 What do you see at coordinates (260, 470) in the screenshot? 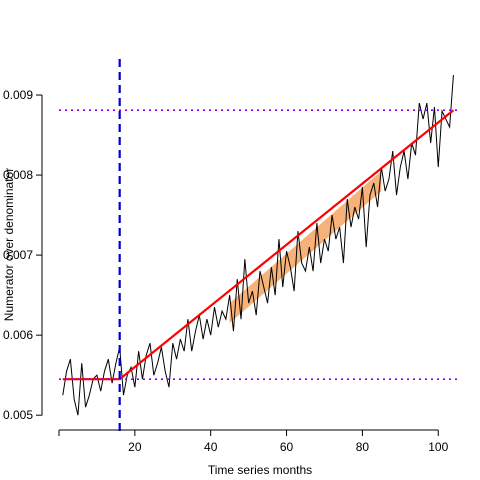
I see `x-axis-title: Time series months` at bounding box center [260, 470].